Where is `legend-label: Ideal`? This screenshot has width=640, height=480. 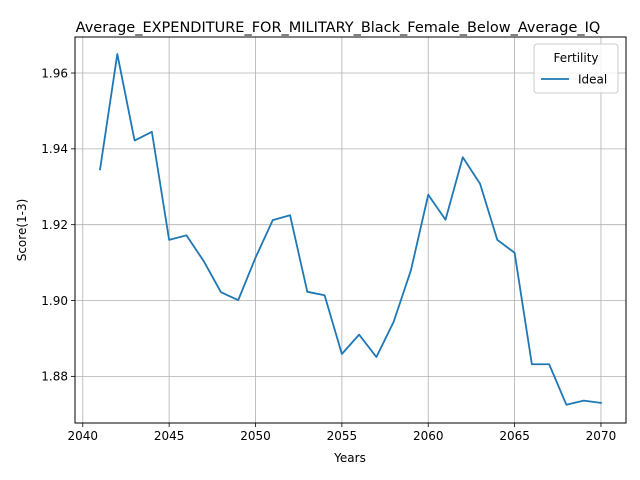
legend-label: Ideal is located at coordinates (592, 80).